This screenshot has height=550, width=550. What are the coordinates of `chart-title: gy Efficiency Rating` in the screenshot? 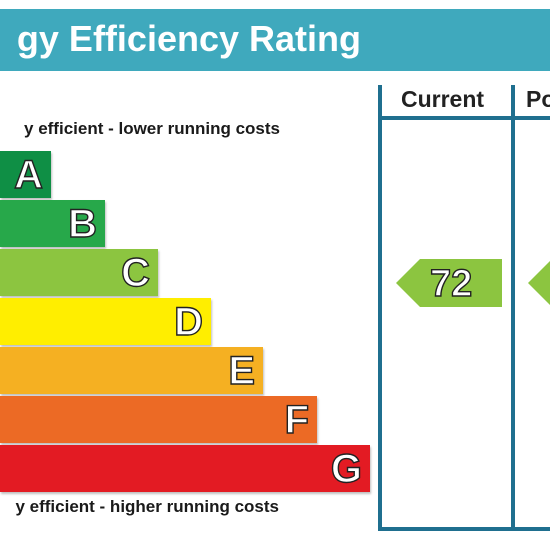 It's located at (188, 38).